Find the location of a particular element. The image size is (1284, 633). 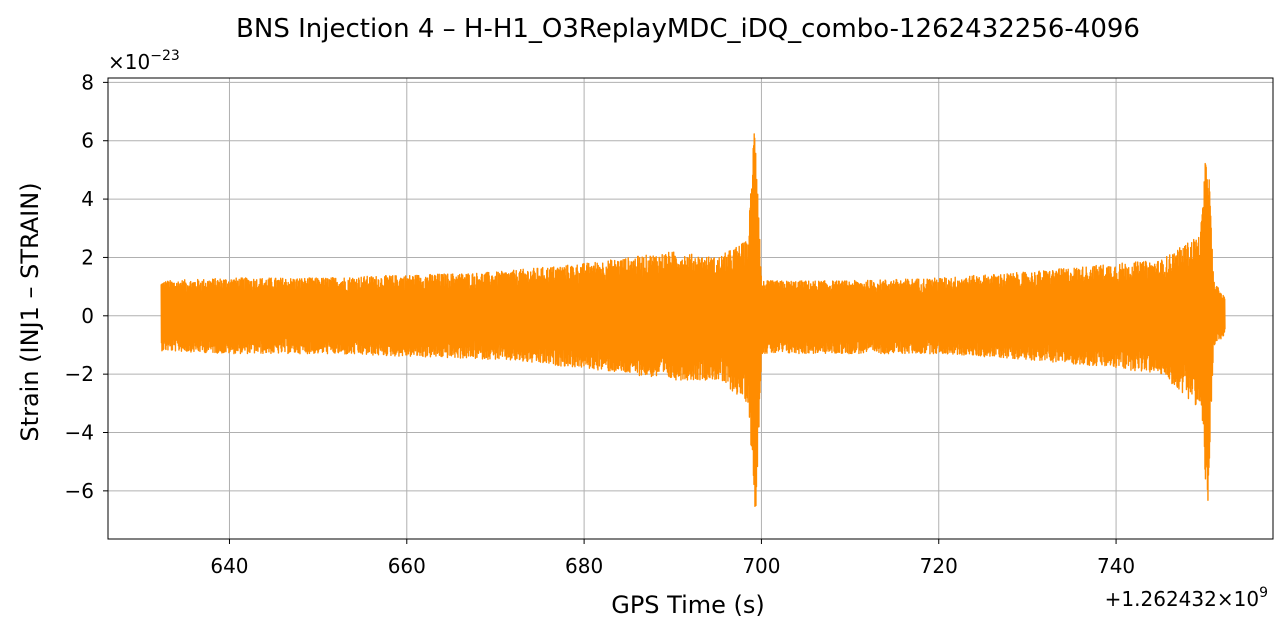

y-axis-label: Strain (INJ1 – STRAIN) is located at coordinates (30, 311).